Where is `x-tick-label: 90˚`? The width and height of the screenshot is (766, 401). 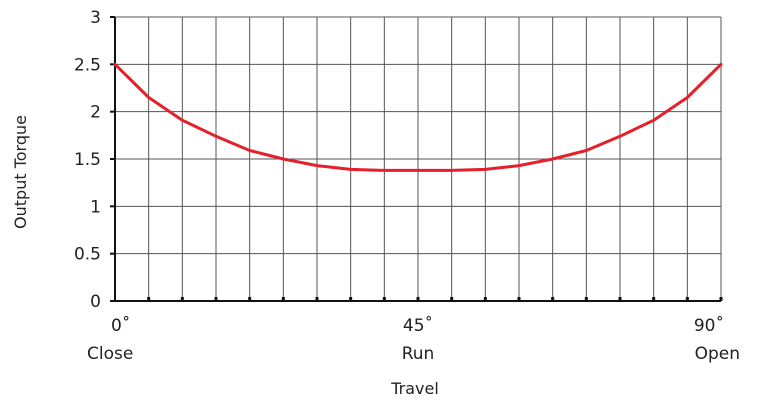 x-tick-label: 90˚ is located at coordinates (709, 325).